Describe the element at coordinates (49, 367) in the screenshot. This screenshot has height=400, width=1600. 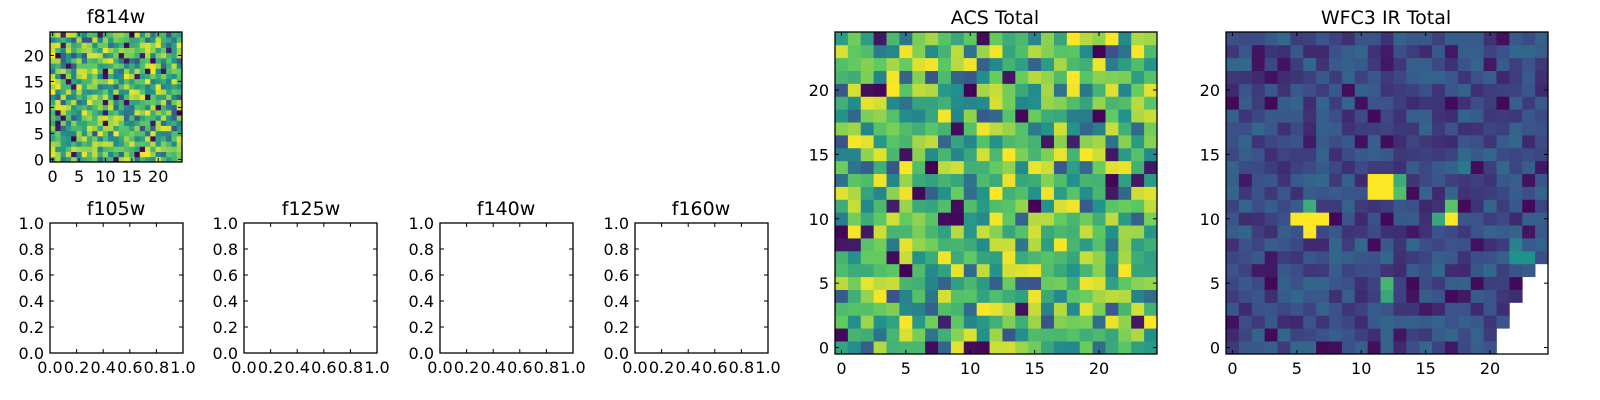
I see `x-tick-label: 0.0` at that location.